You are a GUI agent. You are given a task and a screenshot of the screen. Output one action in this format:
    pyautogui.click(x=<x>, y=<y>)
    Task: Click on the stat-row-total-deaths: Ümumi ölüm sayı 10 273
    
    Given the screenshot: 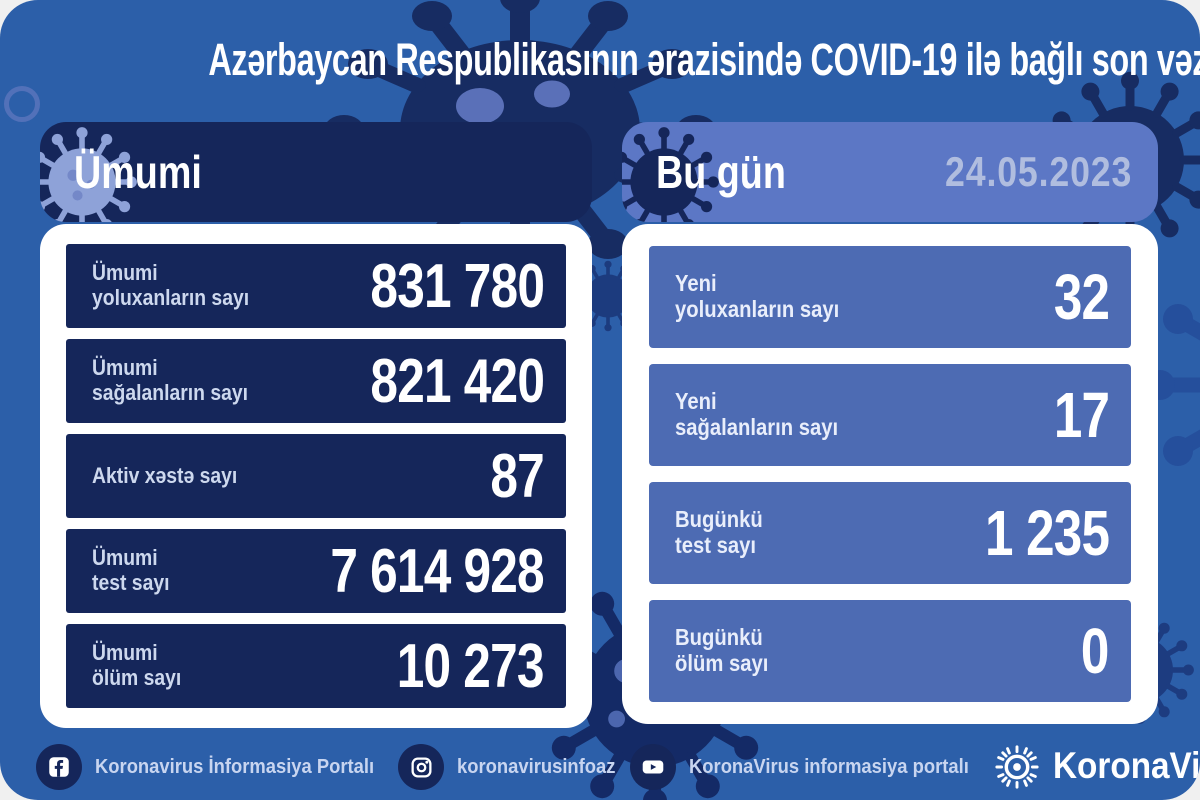 What is the action you would take?
    pyautogui.click(x=316, y=666)
    